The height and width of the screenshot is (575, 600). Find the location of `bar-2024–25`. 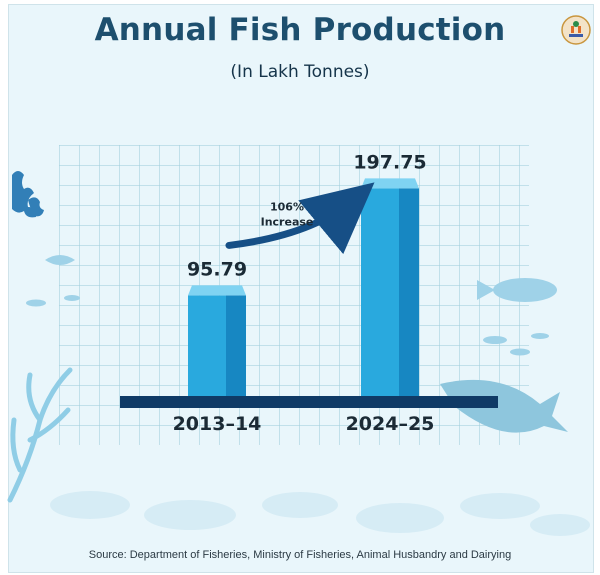

bar-2024–25 is located at coordinates (390, 287).